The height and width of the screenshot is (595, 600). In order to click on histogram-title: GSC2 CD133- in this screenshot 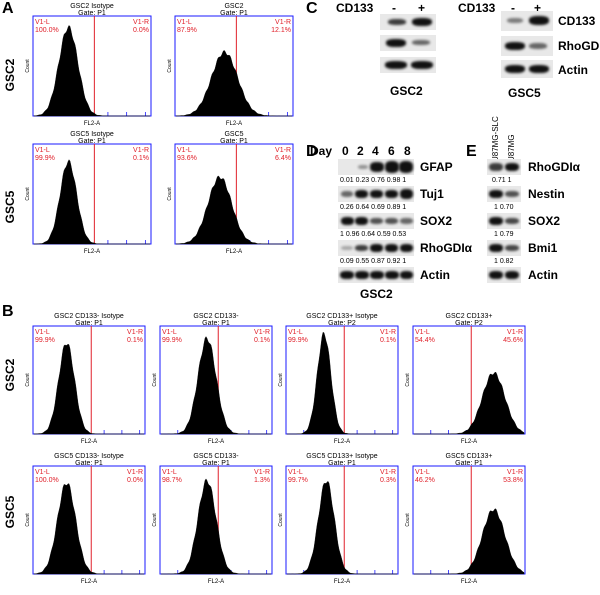, I will do `click(216, 316)`.